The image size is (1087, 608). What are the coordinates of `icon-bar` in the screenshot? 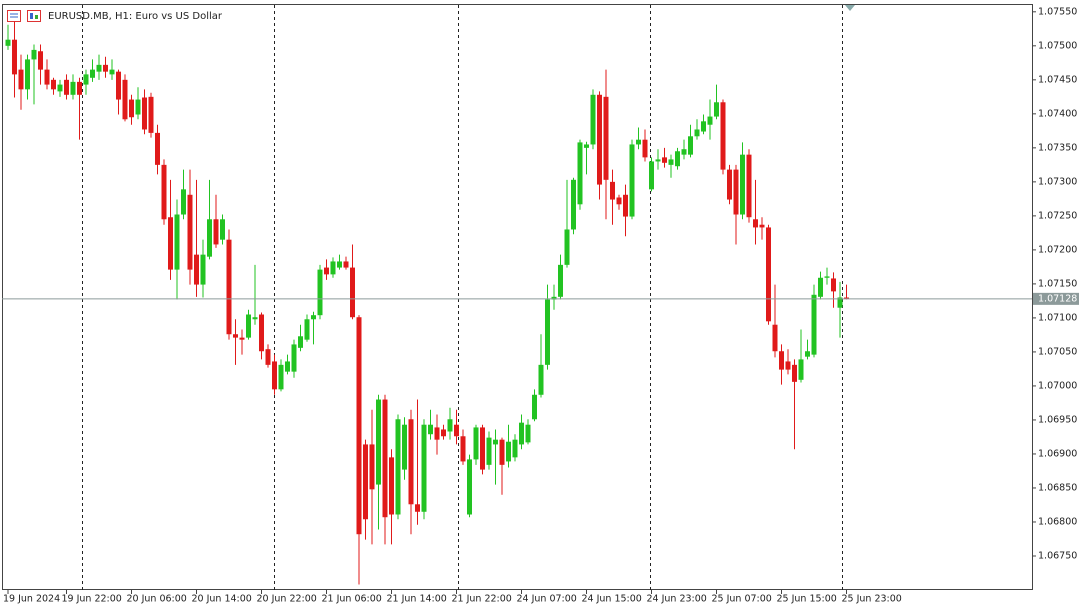 It's located at (31, 16).